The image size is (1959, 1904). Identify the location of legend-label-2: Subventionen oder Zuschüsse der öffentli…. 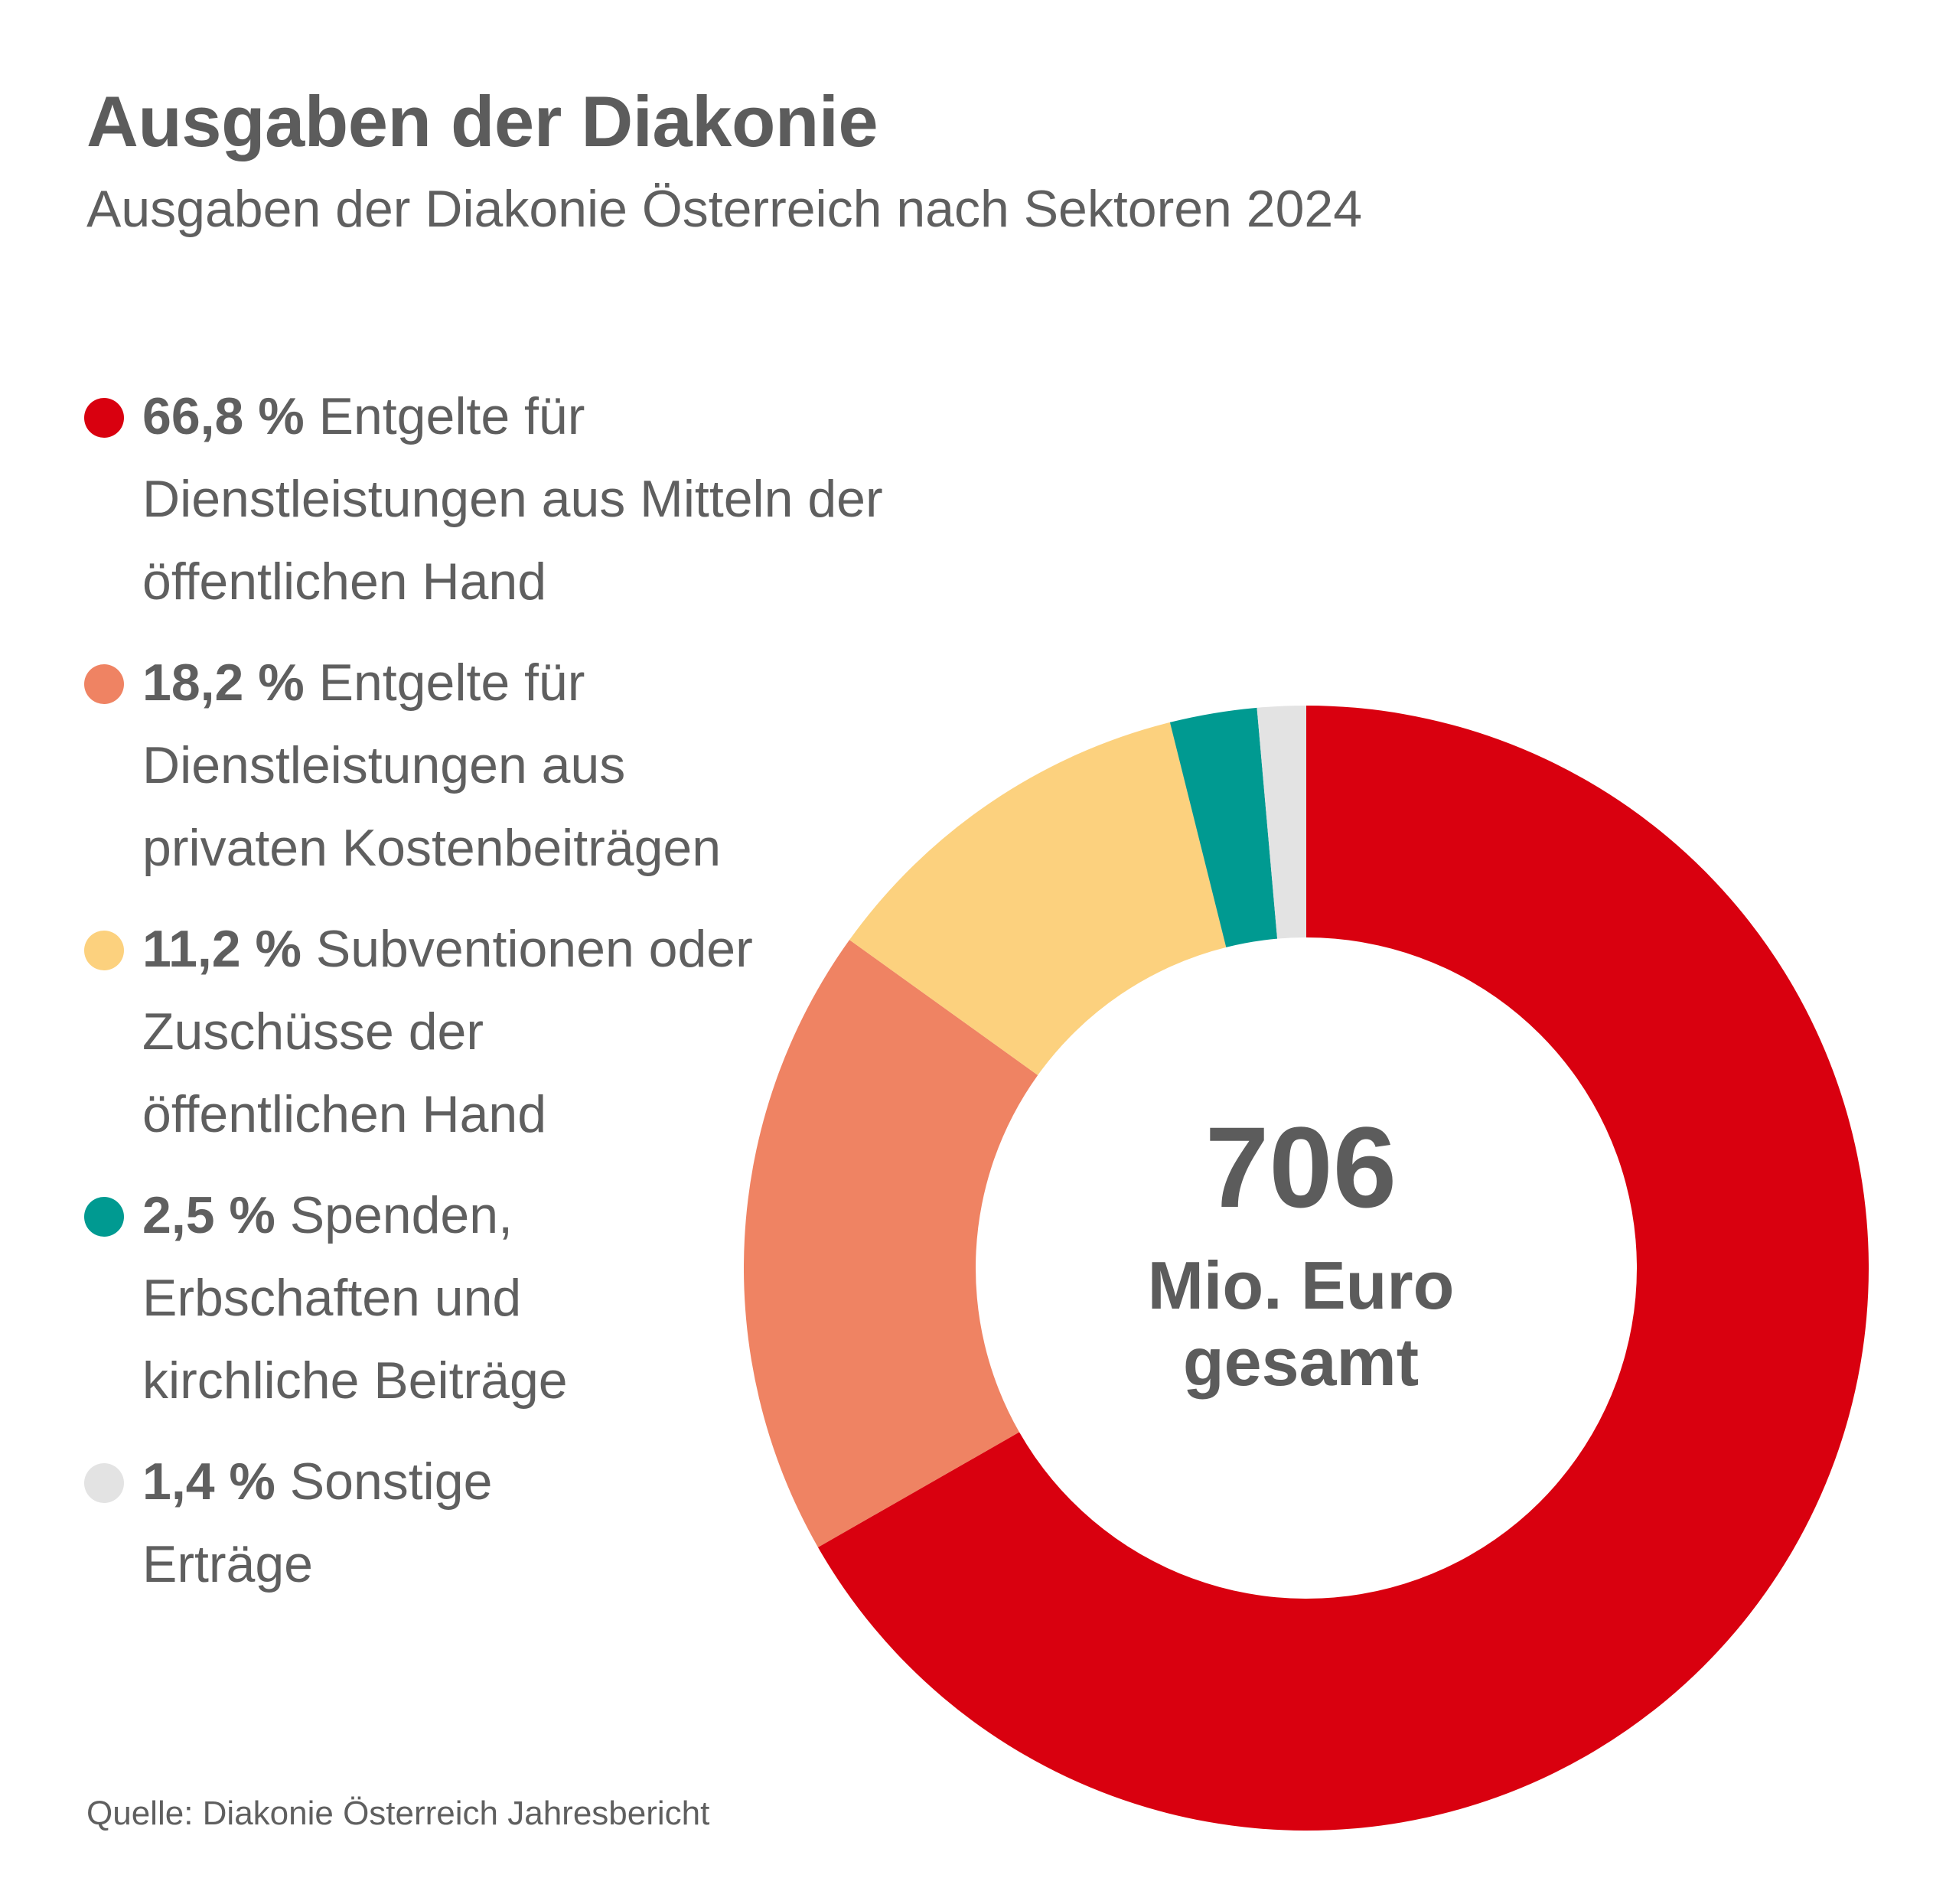
(447, 1031).